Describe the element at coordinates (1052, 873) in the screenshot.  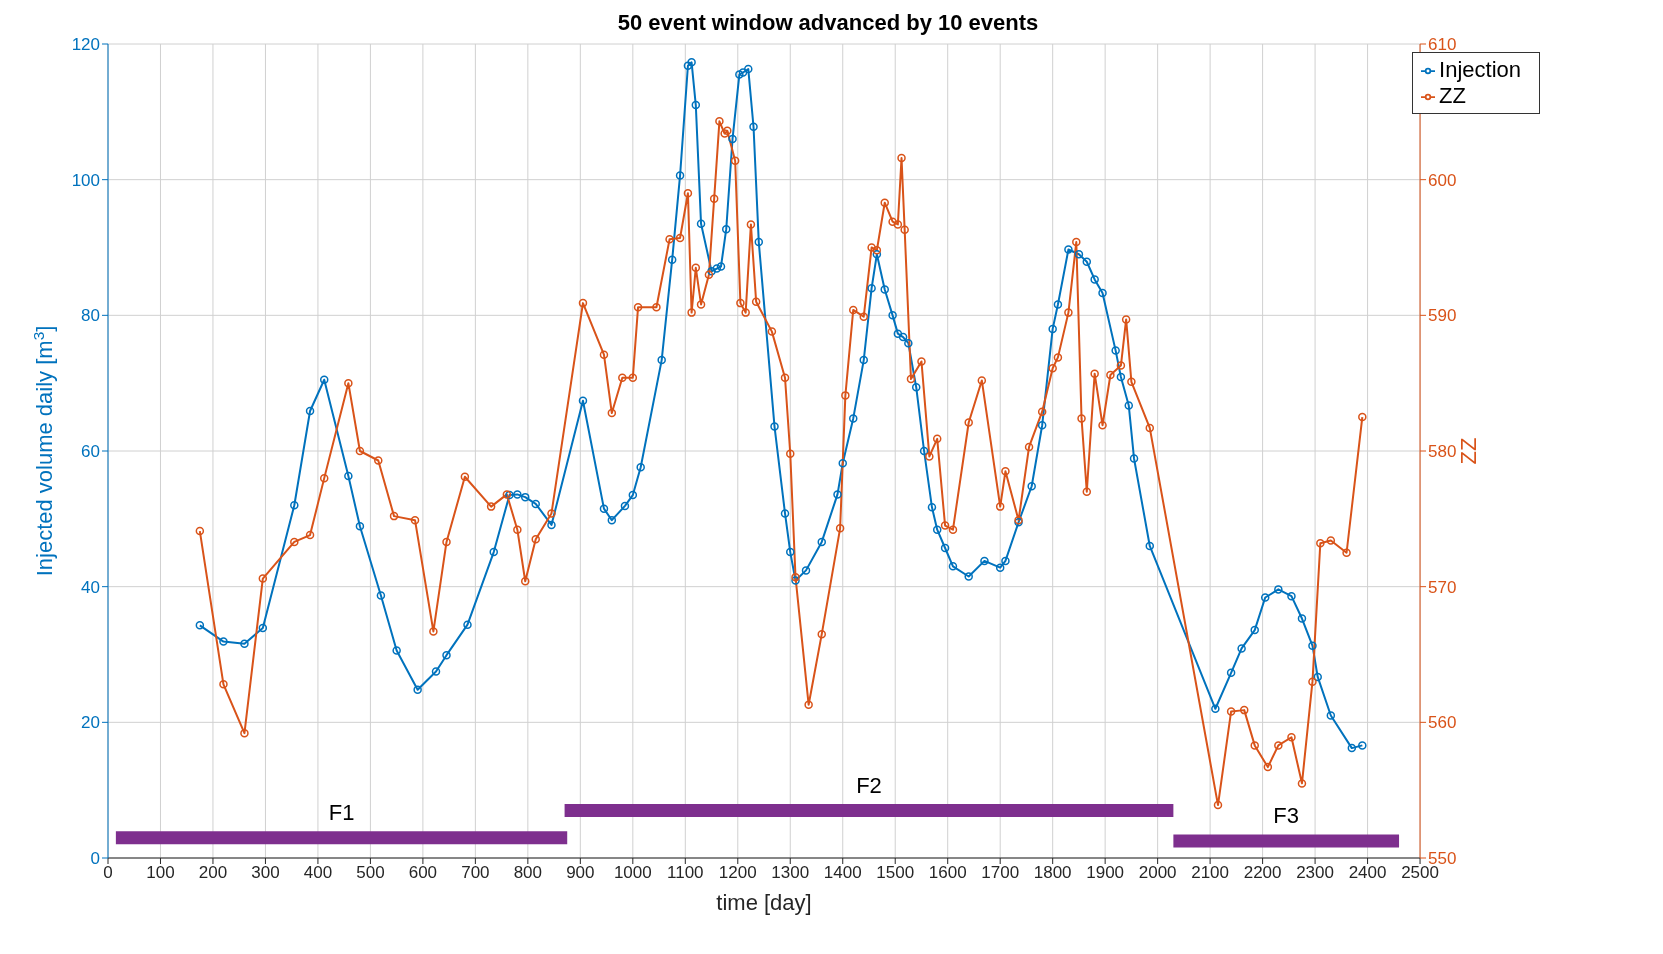
I see `x-tick-label: 1800` at that location.